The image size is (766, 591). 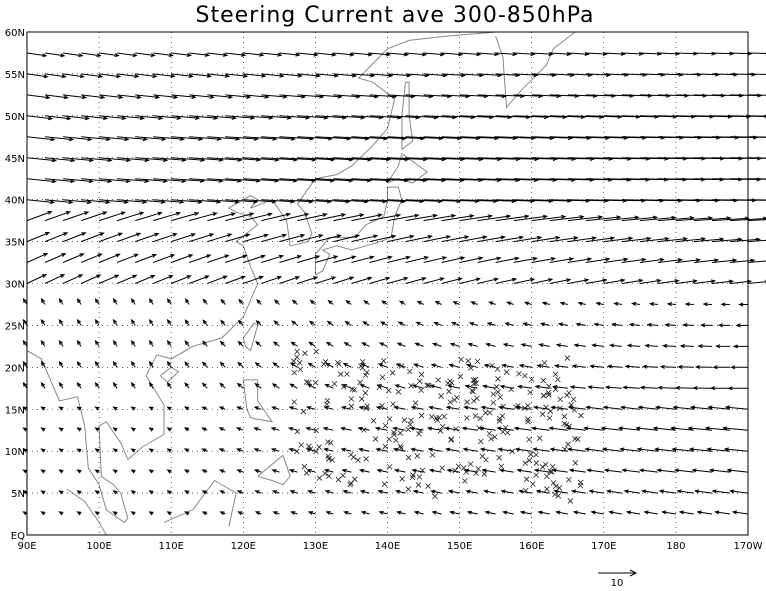 I want to click on coastline, so click(x=200, y=503).